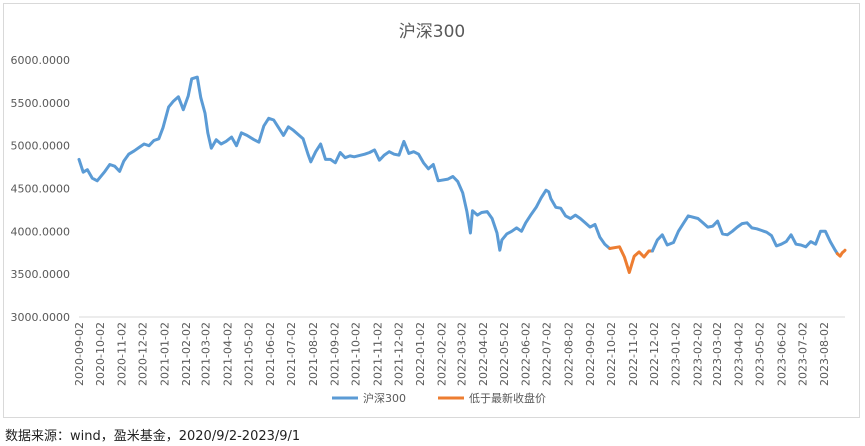 The image size is (865, 446). Describe the element at coordinates (41, 317) in the screenshot. I see `y-tick-label: 3000.0000` at that location.